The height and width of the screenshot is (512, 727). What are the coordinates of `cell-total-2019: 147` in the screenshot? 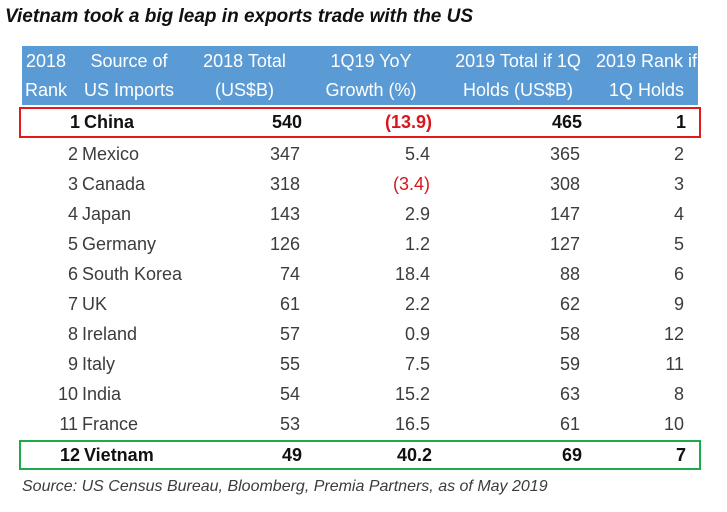 It's located at (564, 214).